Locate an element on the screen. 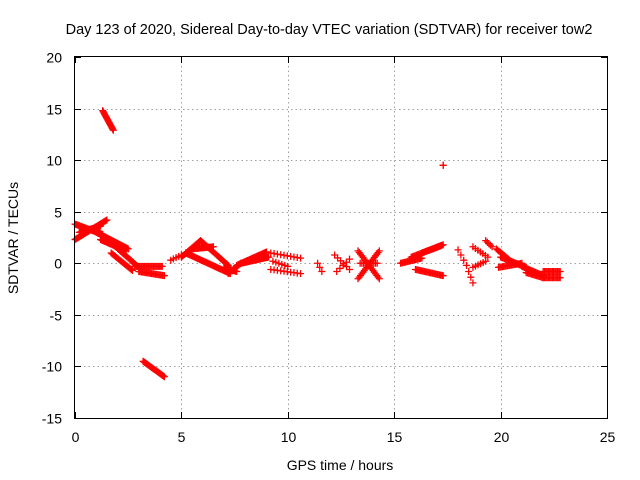 Image resolution: width=640 pixels, height=480 pixels. x-tick-label: 20 is located at coordinates (502, 437).